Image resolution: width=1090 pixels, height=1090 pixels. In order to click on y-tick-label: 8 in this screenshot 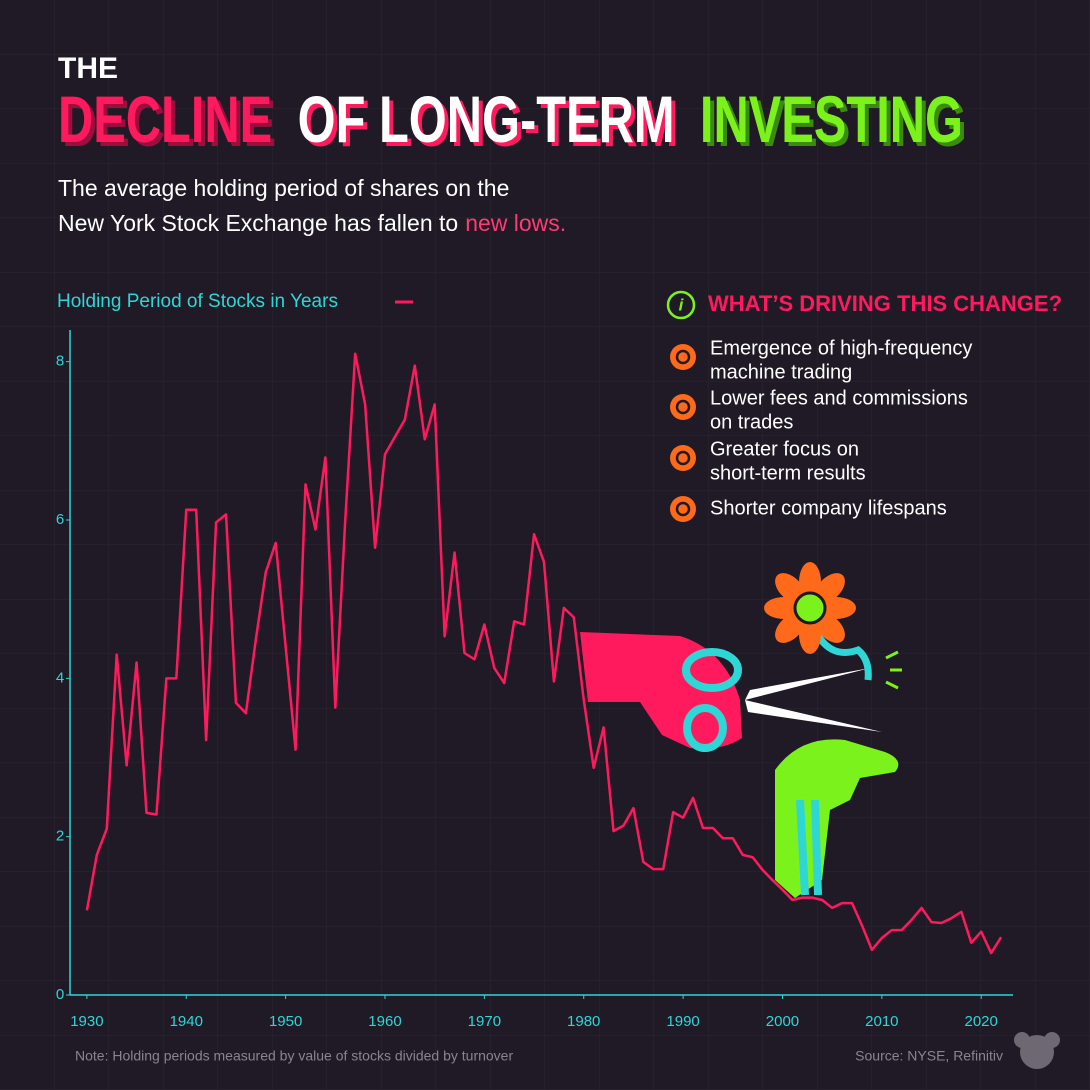, I will do `click(60, 361)`.